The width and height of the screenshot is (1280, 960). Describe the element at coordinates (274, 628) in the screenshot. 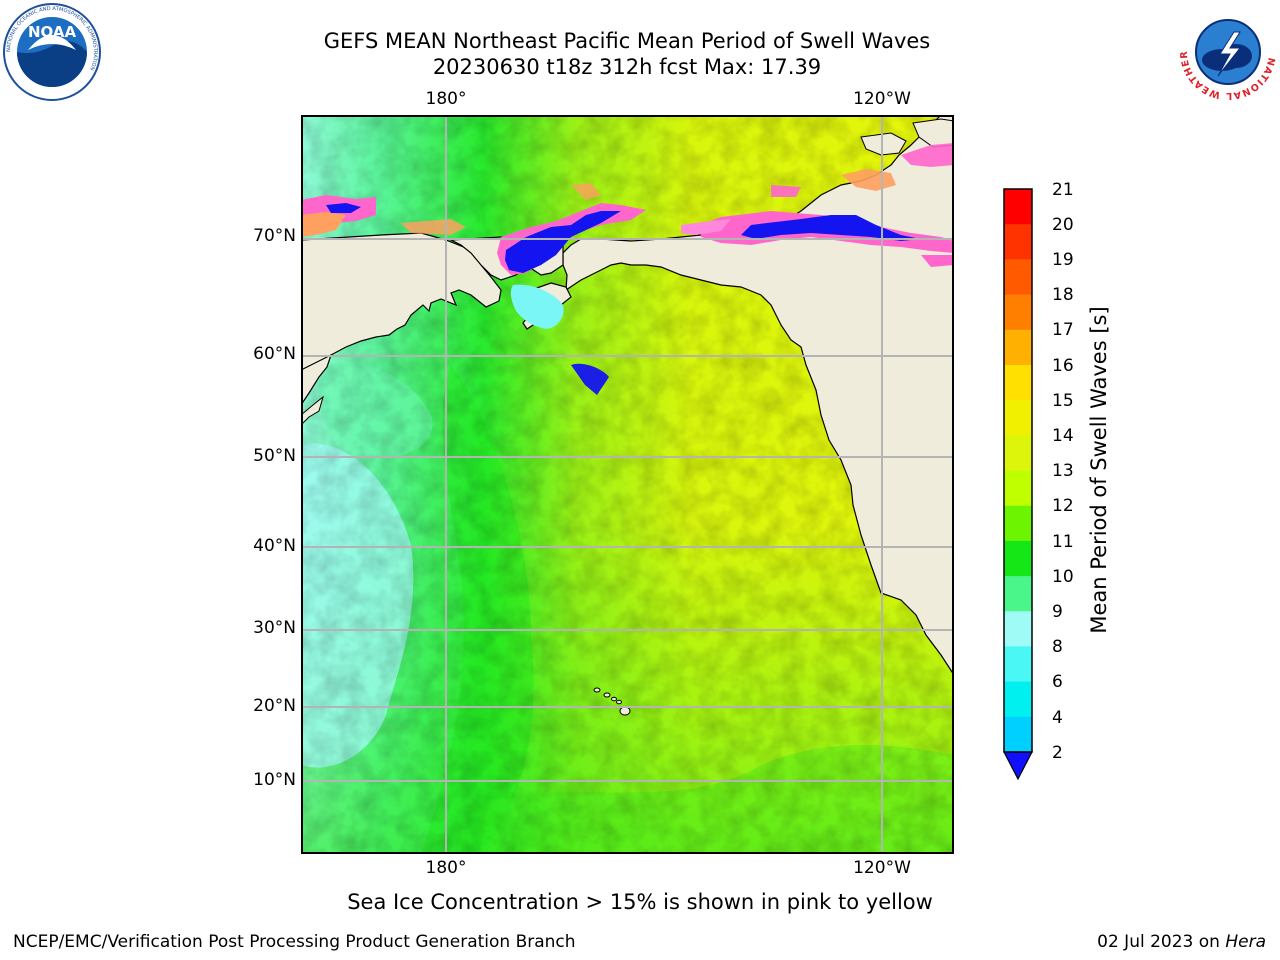

I see `lat-label-30n: 30°N` at that location.